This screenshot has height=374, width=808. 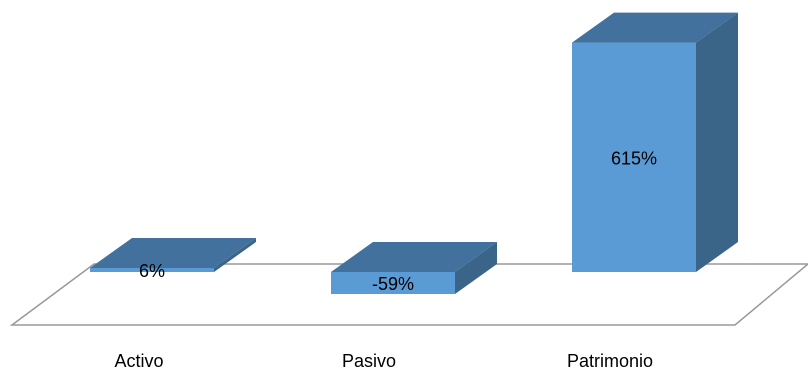 I want to click on bar-pasivo-top, so click(x=414, y=257).